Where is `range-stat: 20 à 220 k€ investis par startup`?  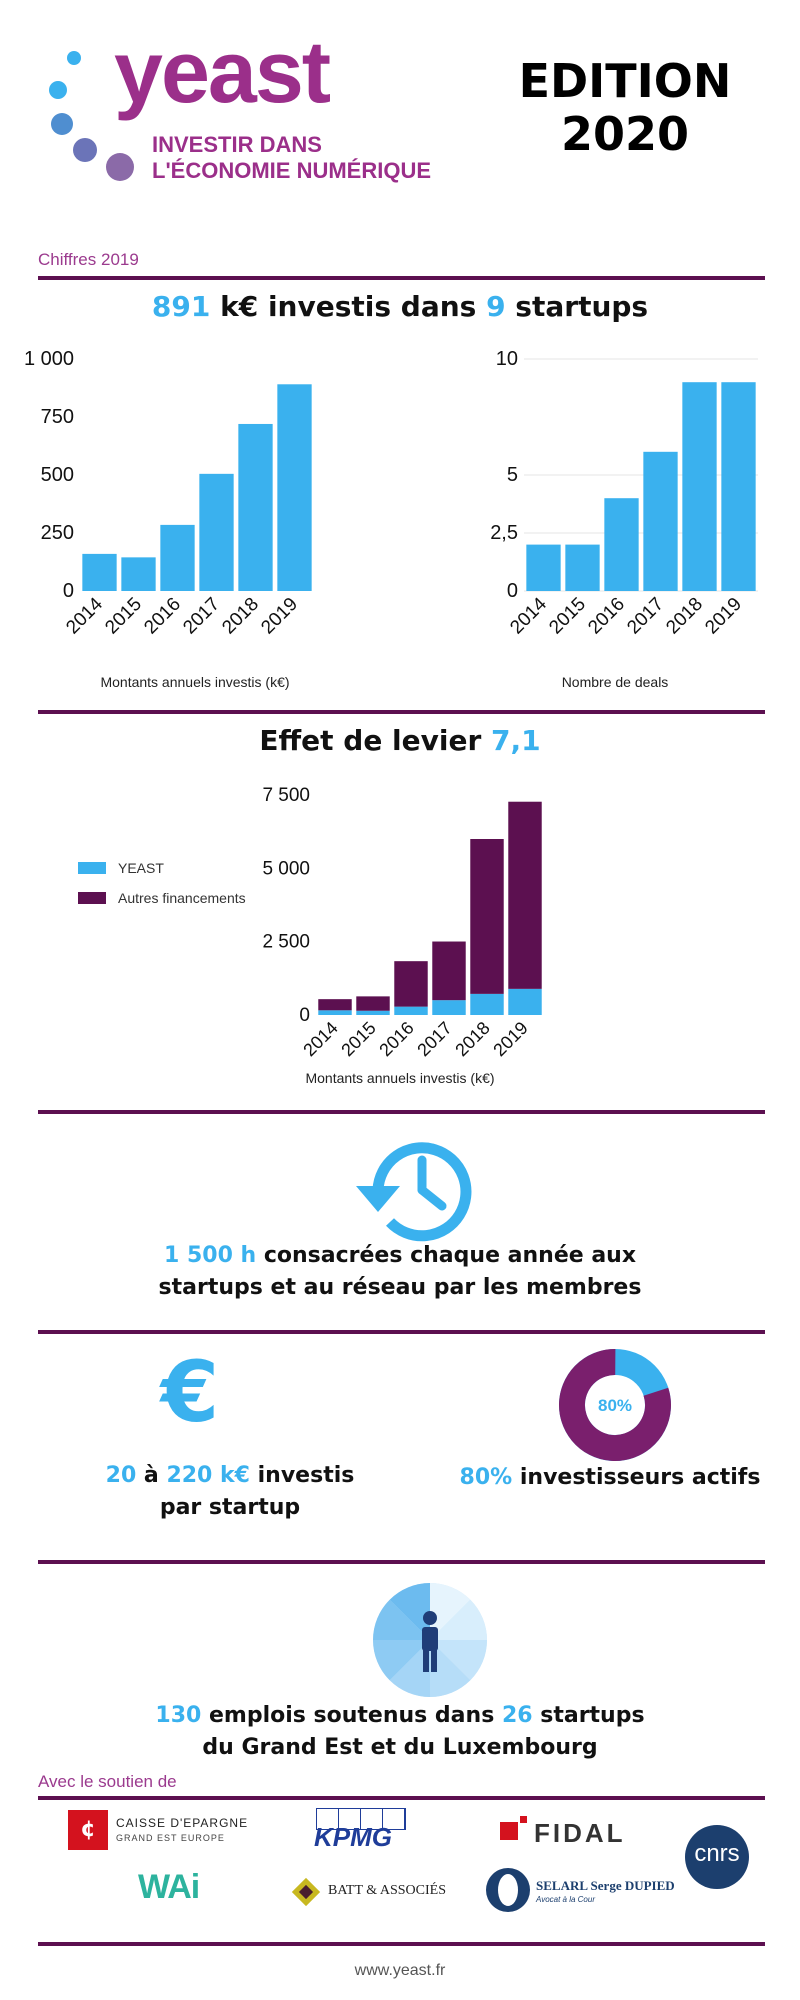 range-stat: 20 à 220 k€ investis par startup is located at coordinates (230, 1492).